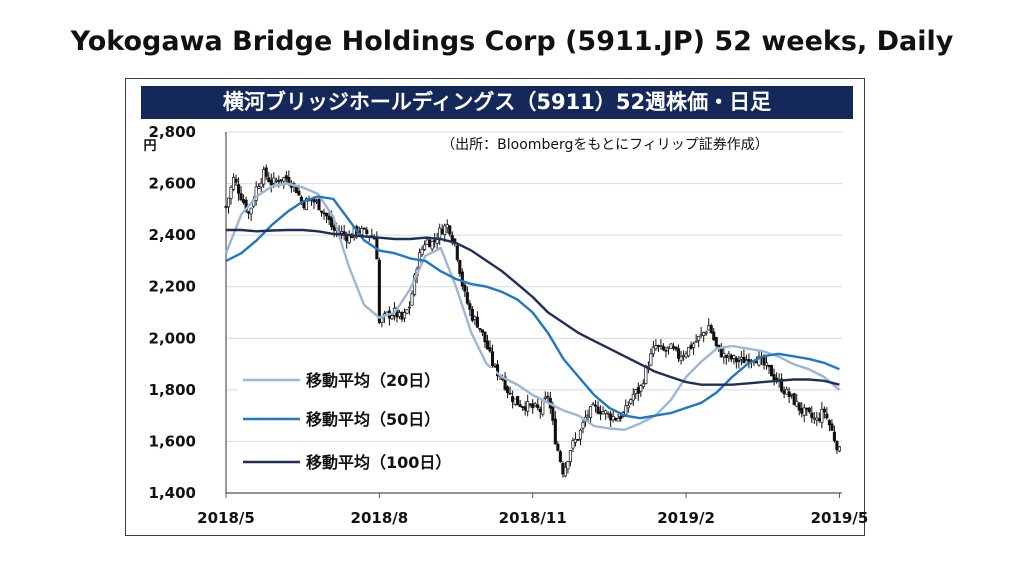 The height and width of the screenshot is (576, 1024). What do you see at coordinates (367, 421) in the screenshot?
I see `legend: 移動平均（20日） 移動平均（50日） 移動平均（100日）` at bounding box center [367, 421].